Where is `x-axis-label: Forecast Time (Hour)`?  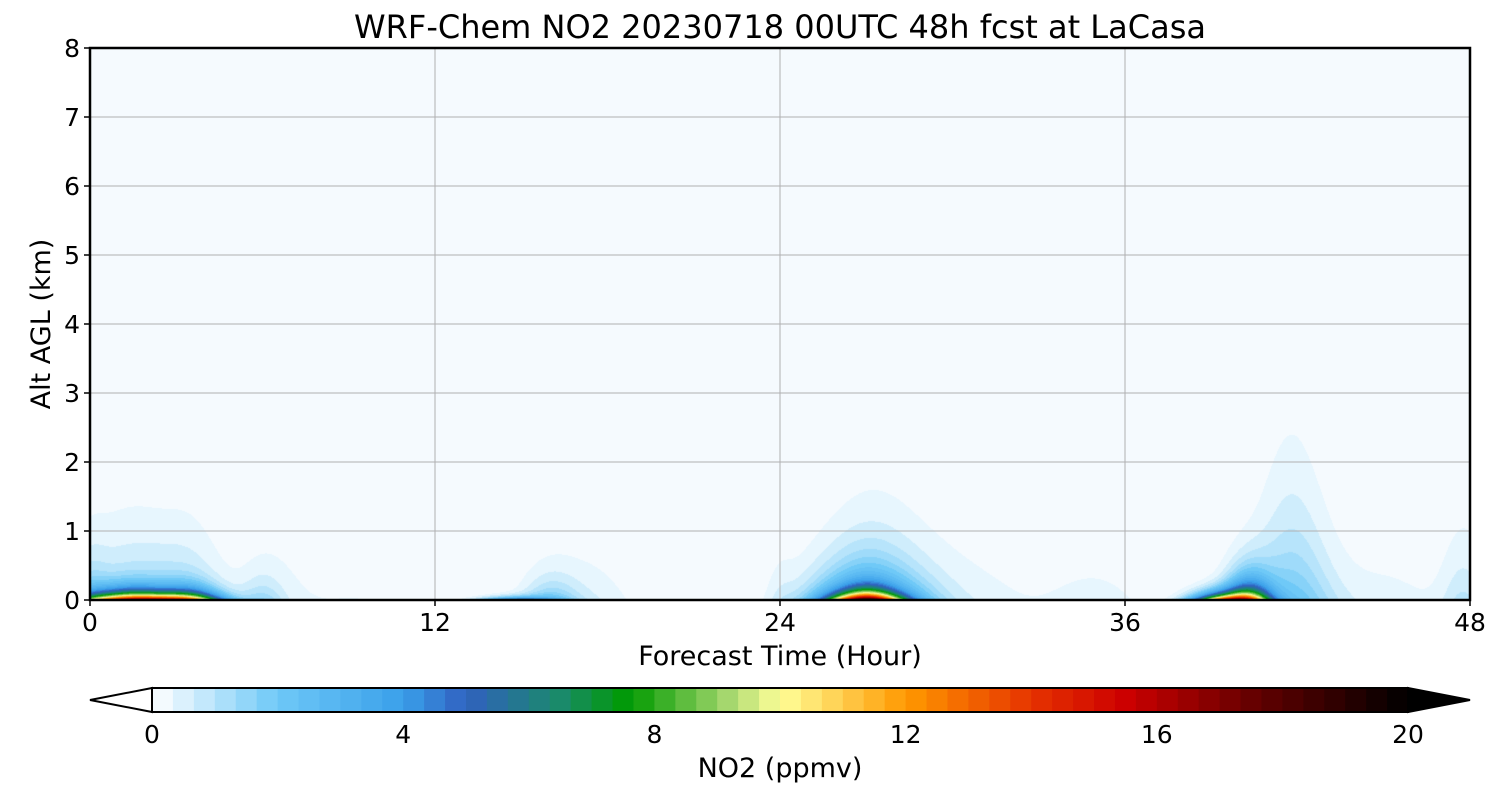 x-axis-label: Forecast Time (Hour) is located at coordinates (780, 656).